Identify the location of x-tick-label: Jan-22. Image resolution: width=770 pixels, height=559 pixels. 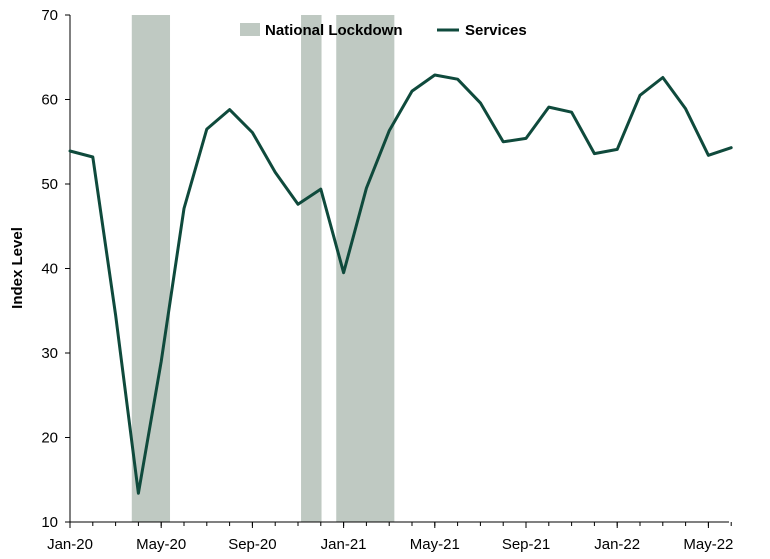
(617, 544).